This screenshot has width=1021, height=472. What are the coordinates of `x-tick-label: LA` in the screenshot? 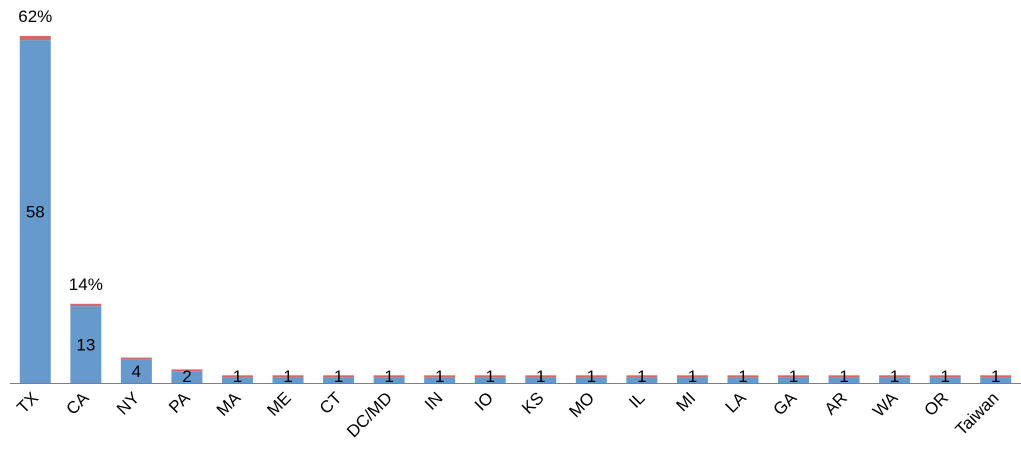 It's located at (736, 402).